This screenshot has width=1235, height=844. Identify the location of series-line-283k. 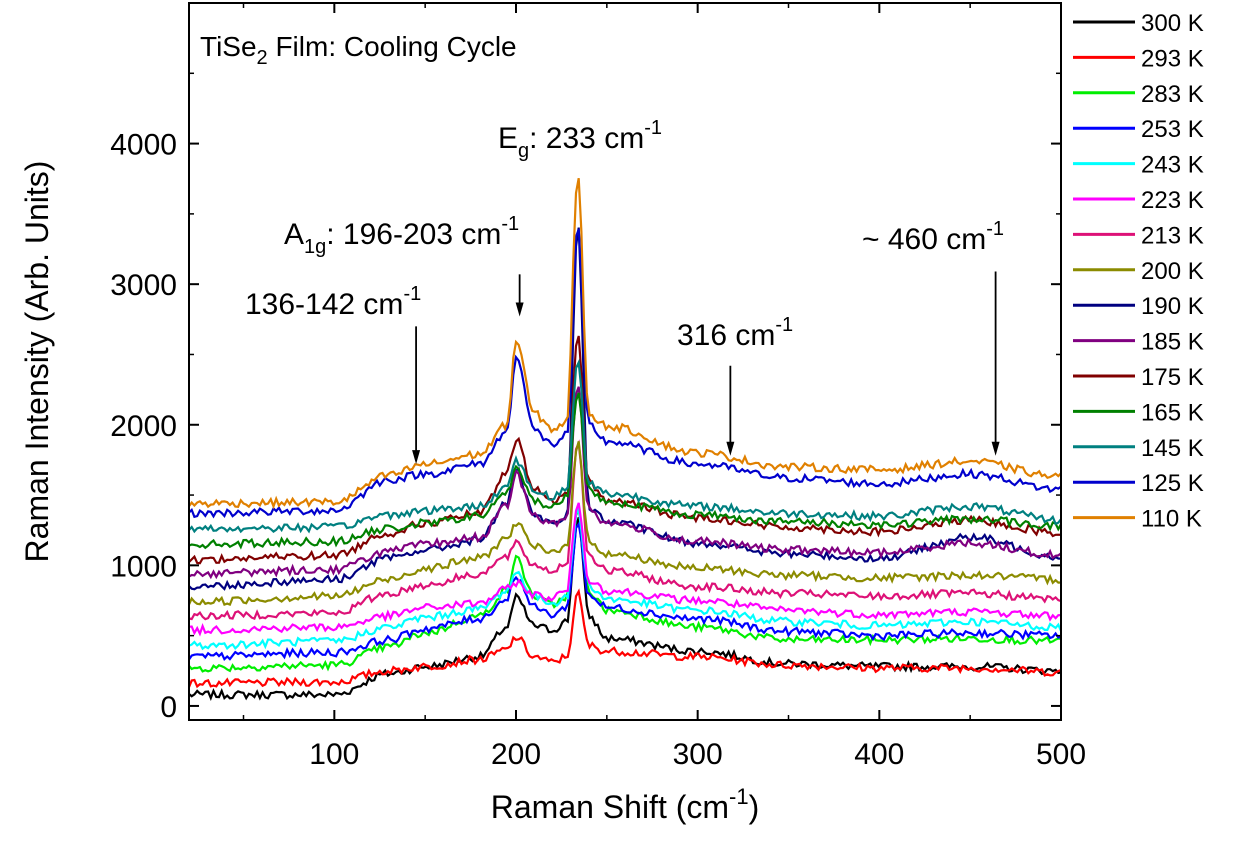
(625, 588).